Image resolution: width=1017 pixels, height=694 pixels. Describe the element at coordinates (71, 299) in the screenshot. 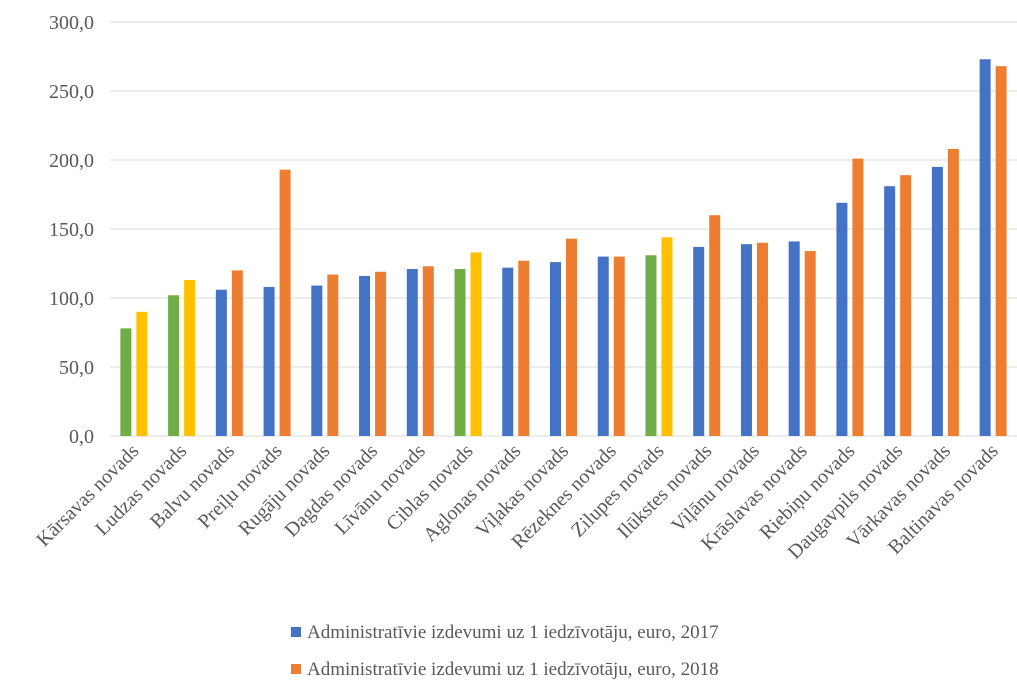

I see `y-tick-label: 100,0` at that location.